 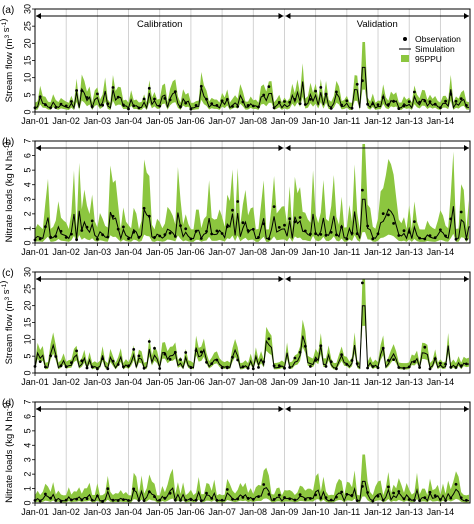 What do you see at coordinates (27, 9) in the screenshot?
I see `y-tick-label: 30` at bounding box center [27, 9].